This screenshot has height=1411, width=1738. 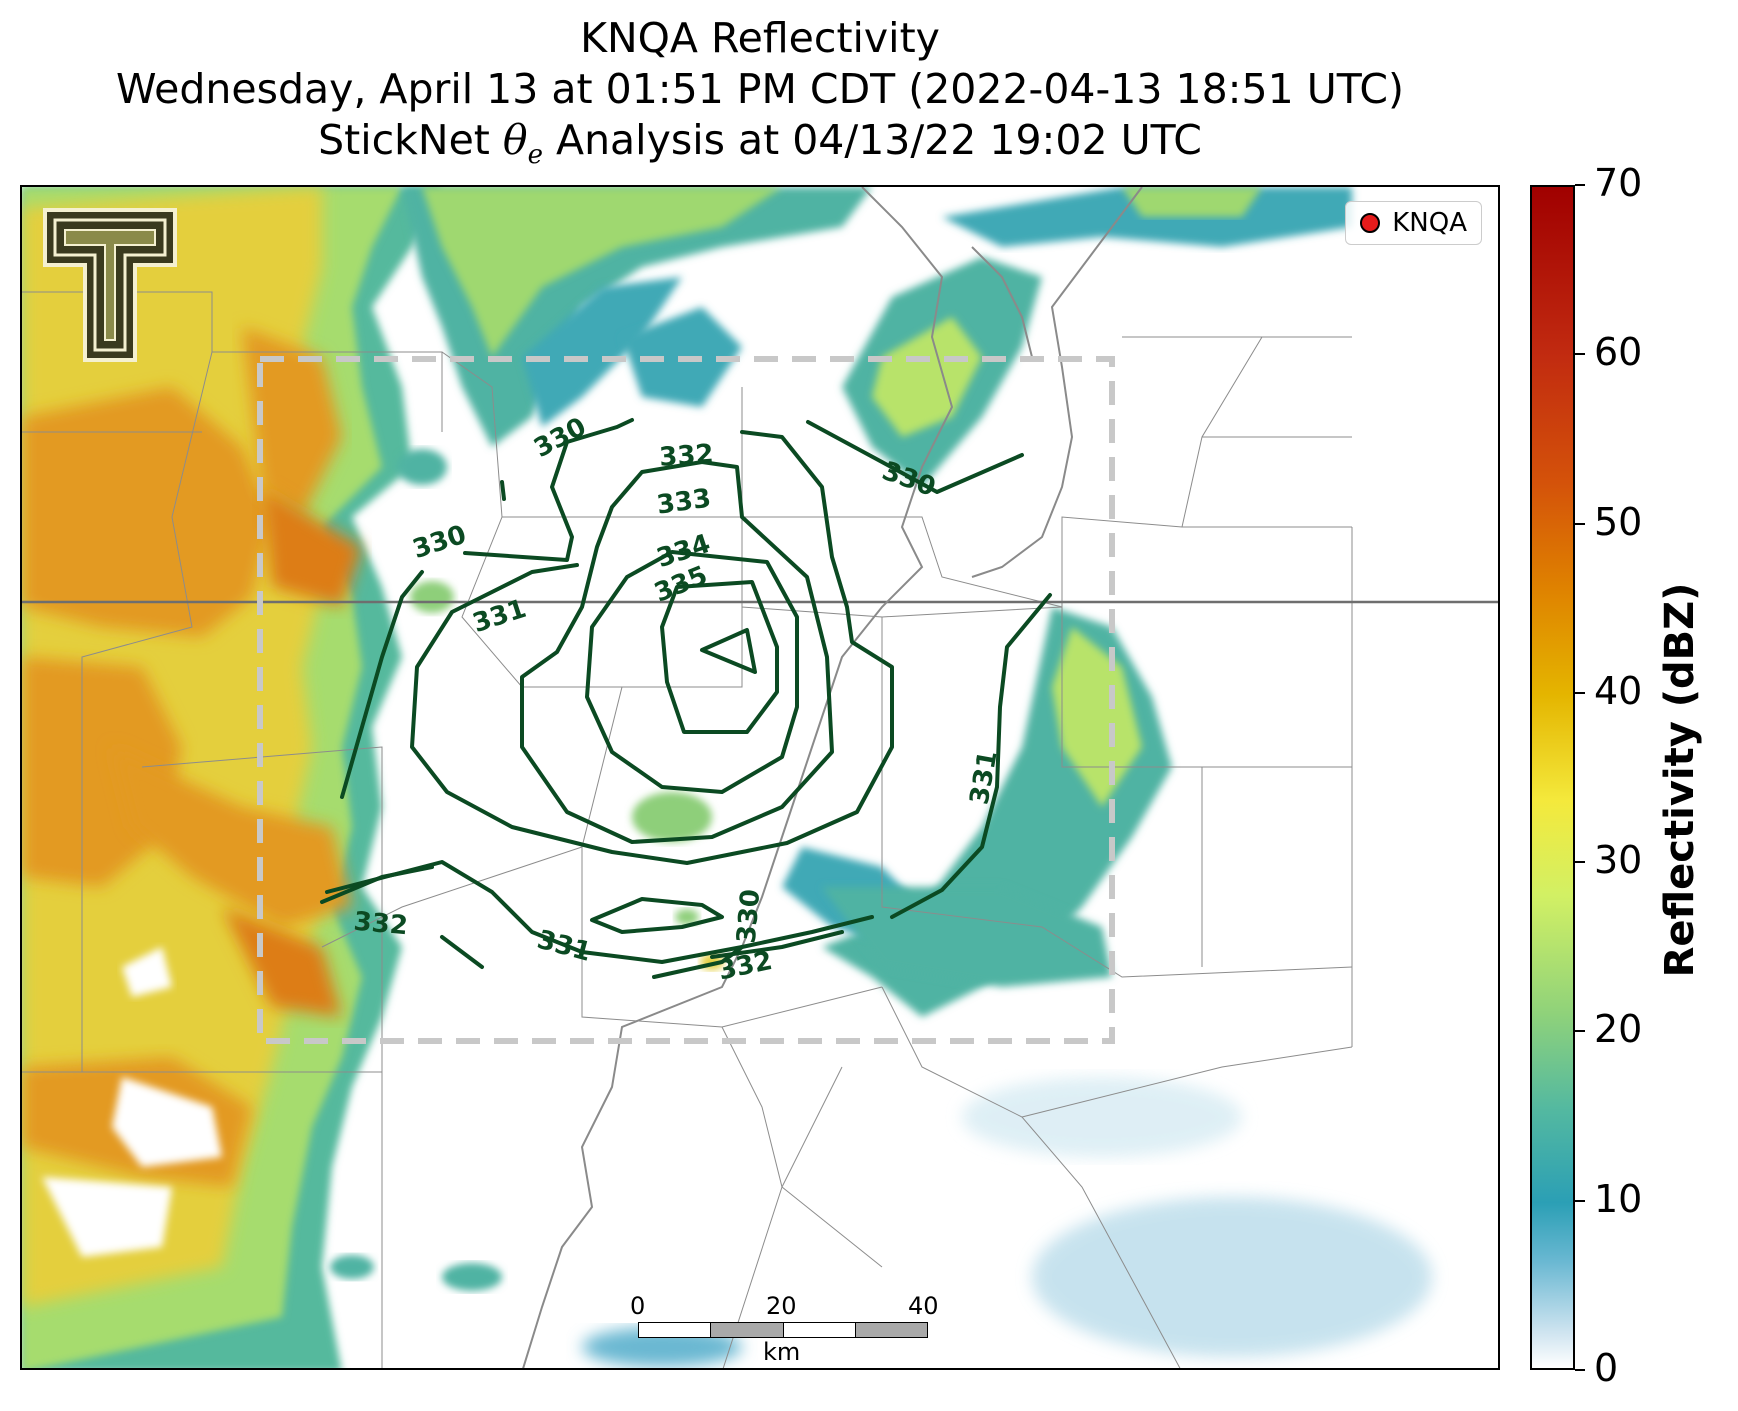 I want to click on colorbar-tick-label: 10, so click(x=1618, y=1198).